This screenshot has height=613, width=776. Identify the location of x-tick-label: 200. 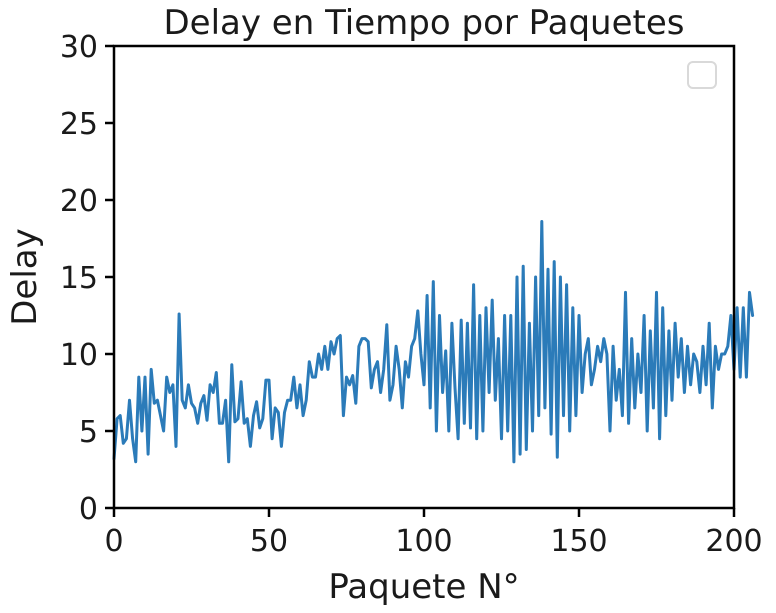
(733, 541).